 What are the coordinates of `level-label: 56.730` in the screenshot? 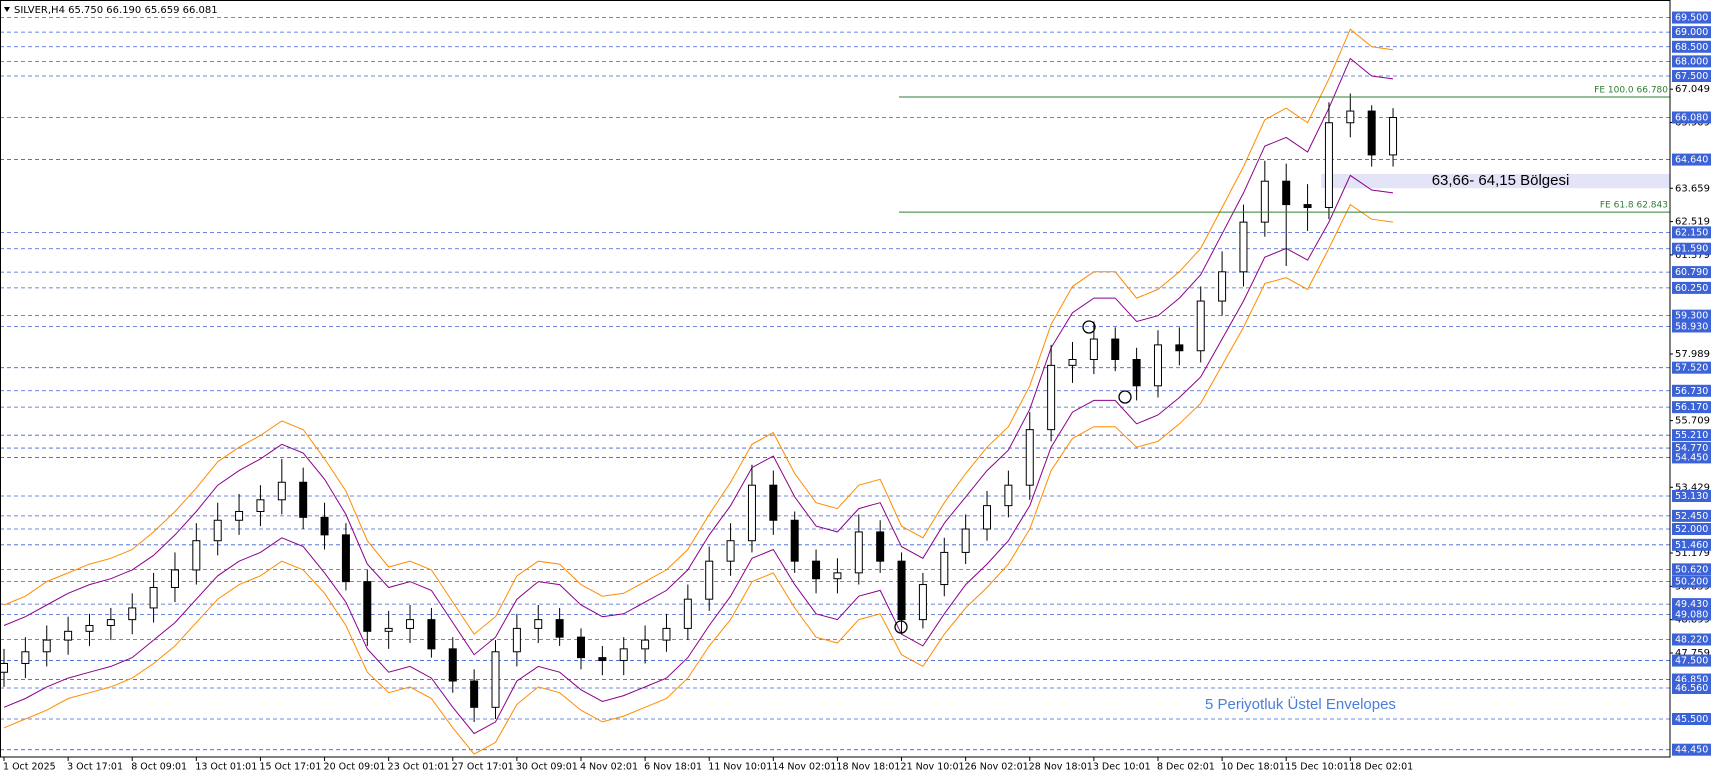 It's located at (1691, 391).